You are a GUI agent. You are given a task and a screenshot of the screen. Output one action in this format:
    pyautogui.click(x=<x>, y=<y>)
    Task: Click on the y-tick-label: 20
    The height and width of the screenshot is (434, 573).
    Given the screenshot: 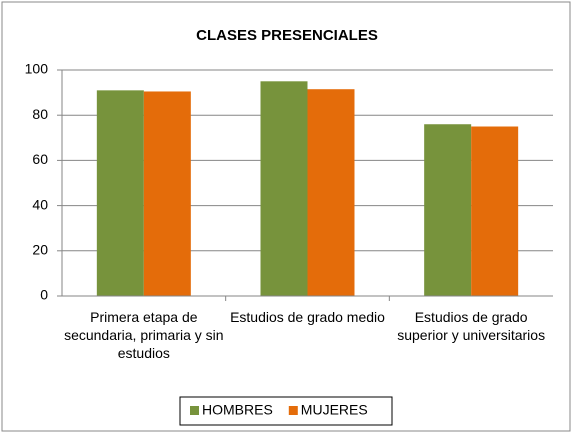 What is the action you would take?
    pyautogui.click(x=40, y=250)
    